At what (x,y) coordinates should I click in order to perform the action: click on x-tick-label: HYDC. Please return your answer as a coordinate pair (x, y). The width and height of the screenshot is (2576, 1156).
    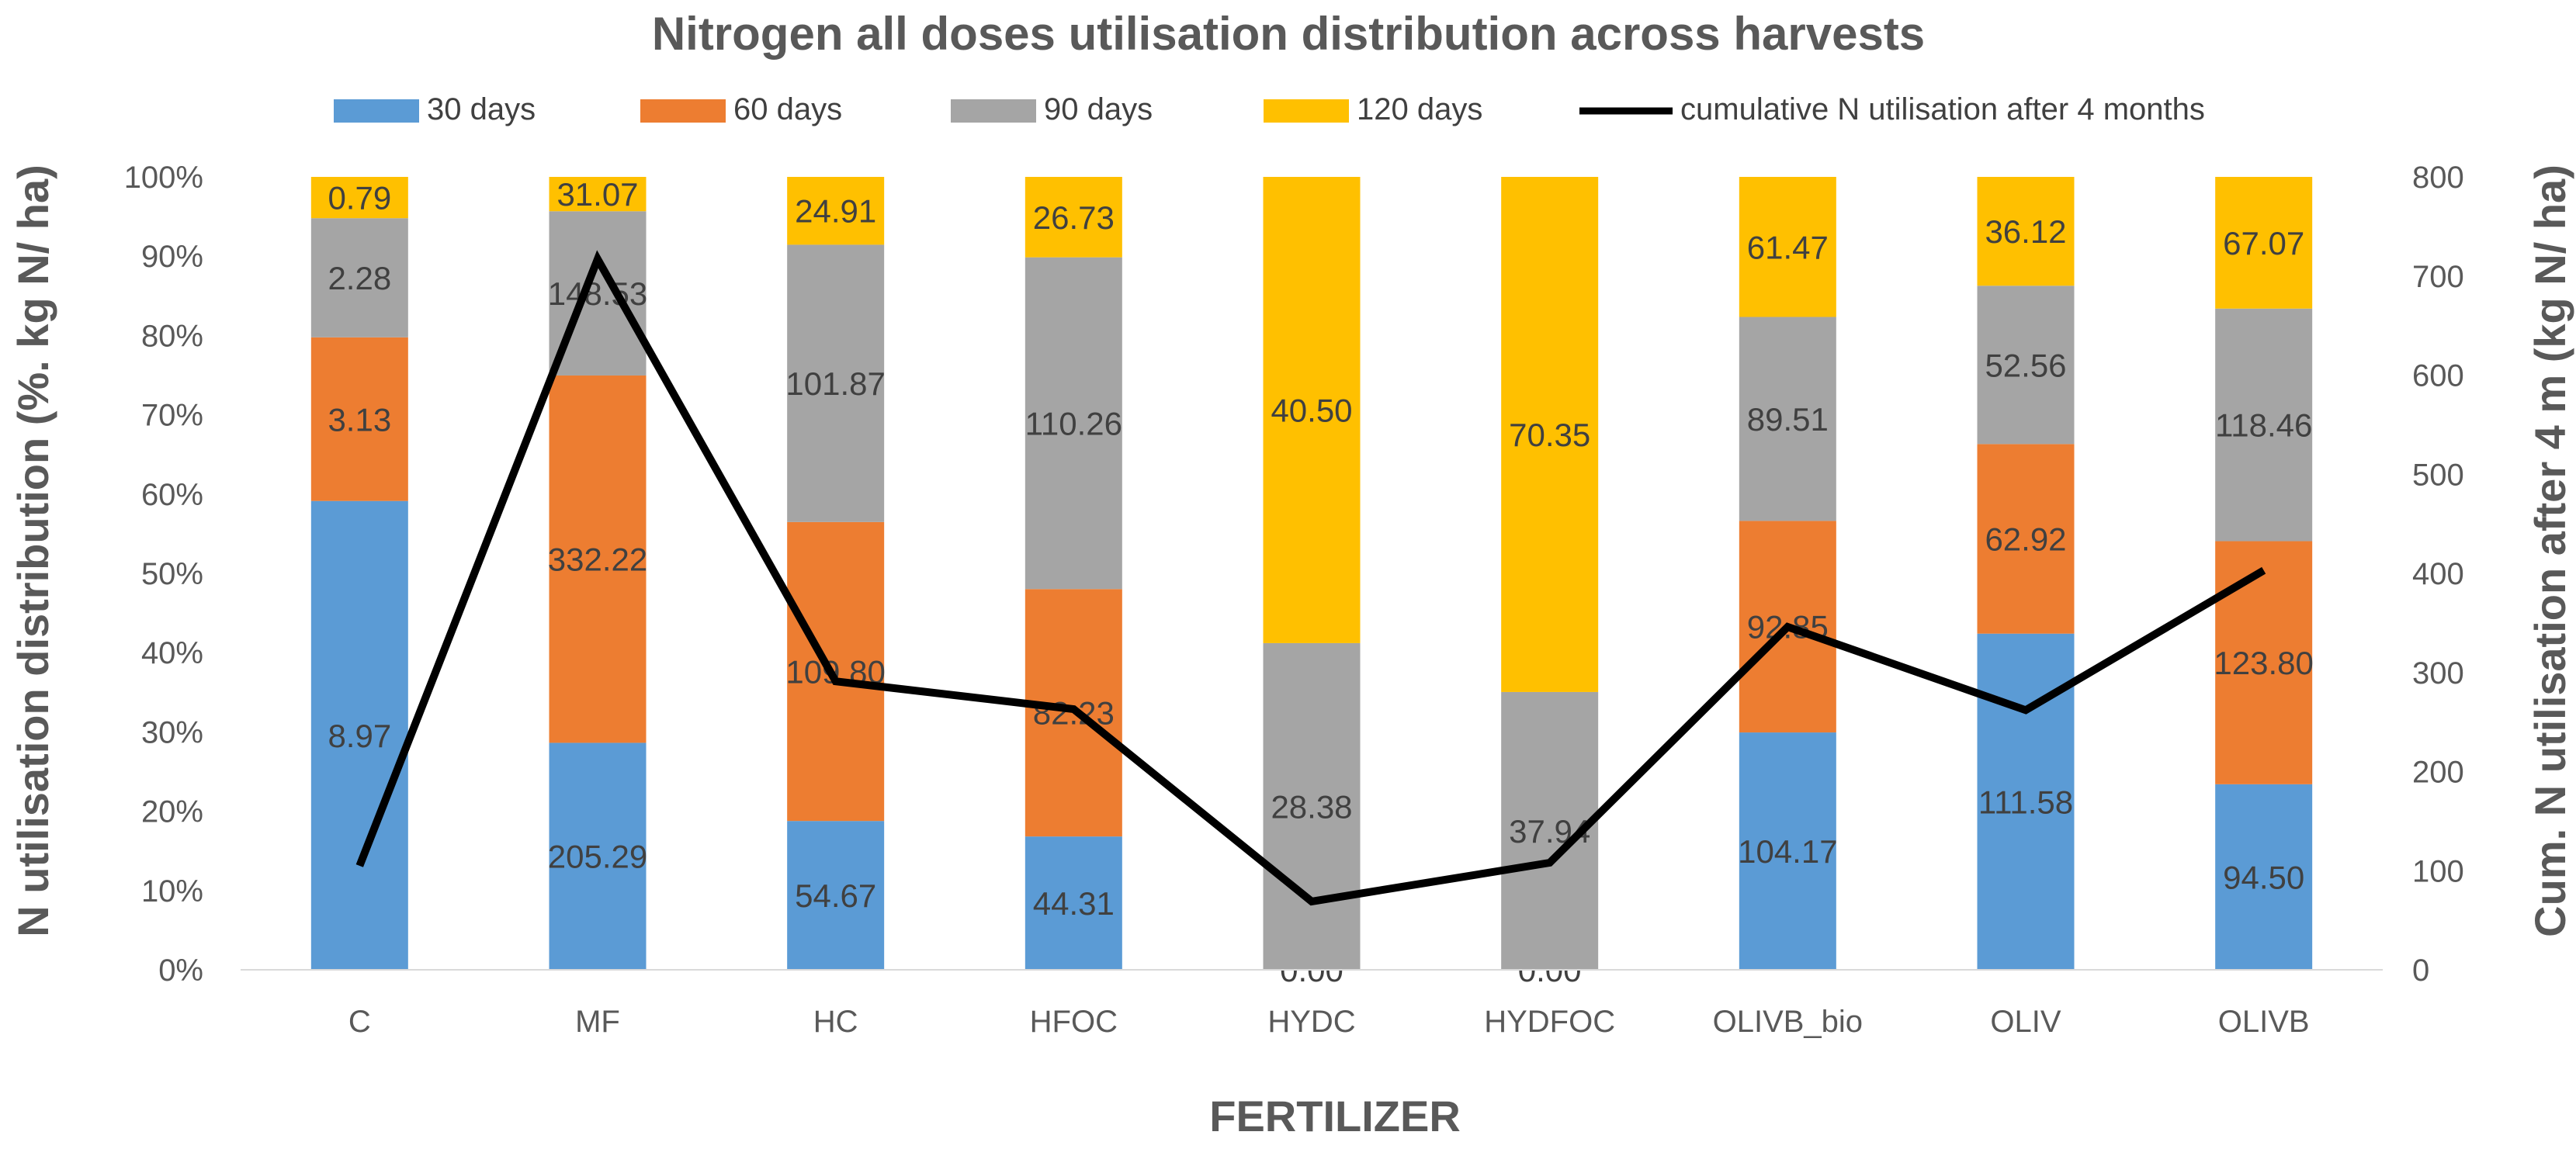
    Looking at the image, I should click on (1311, 1022).